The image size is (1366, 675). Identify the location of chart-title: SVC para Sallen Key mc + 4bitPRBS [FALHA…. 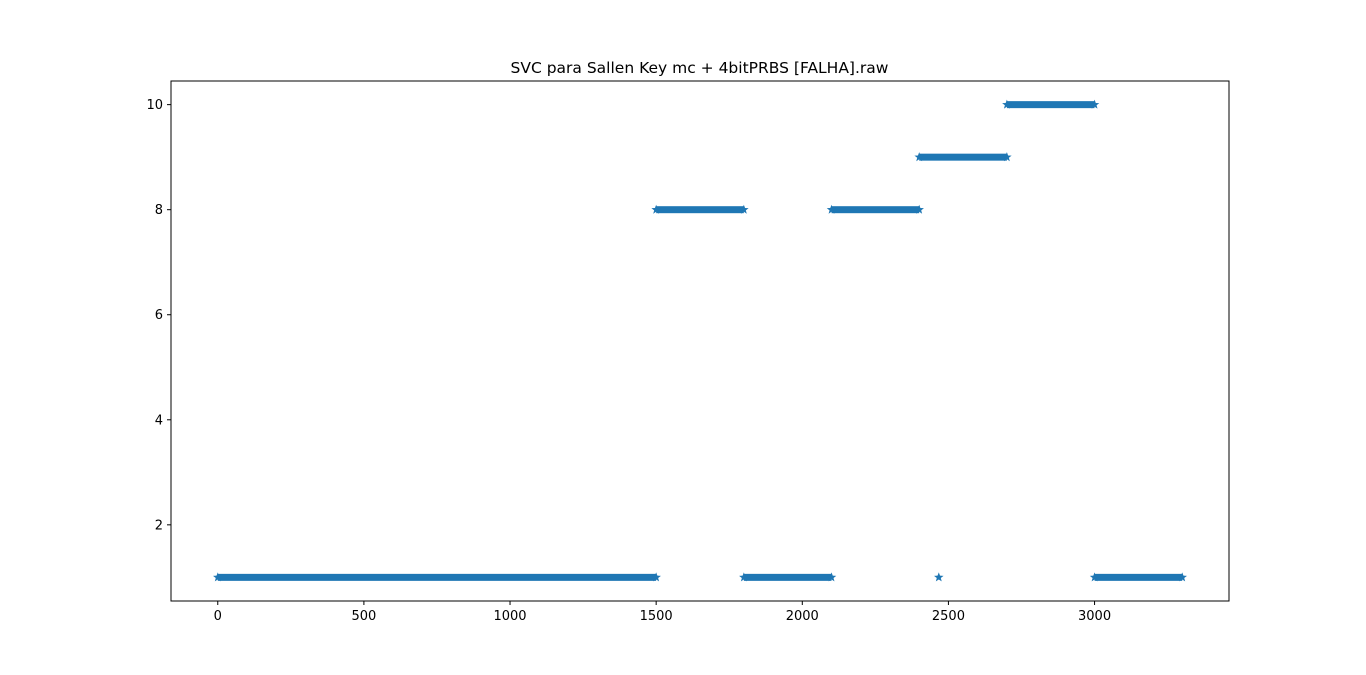
(700, 68).